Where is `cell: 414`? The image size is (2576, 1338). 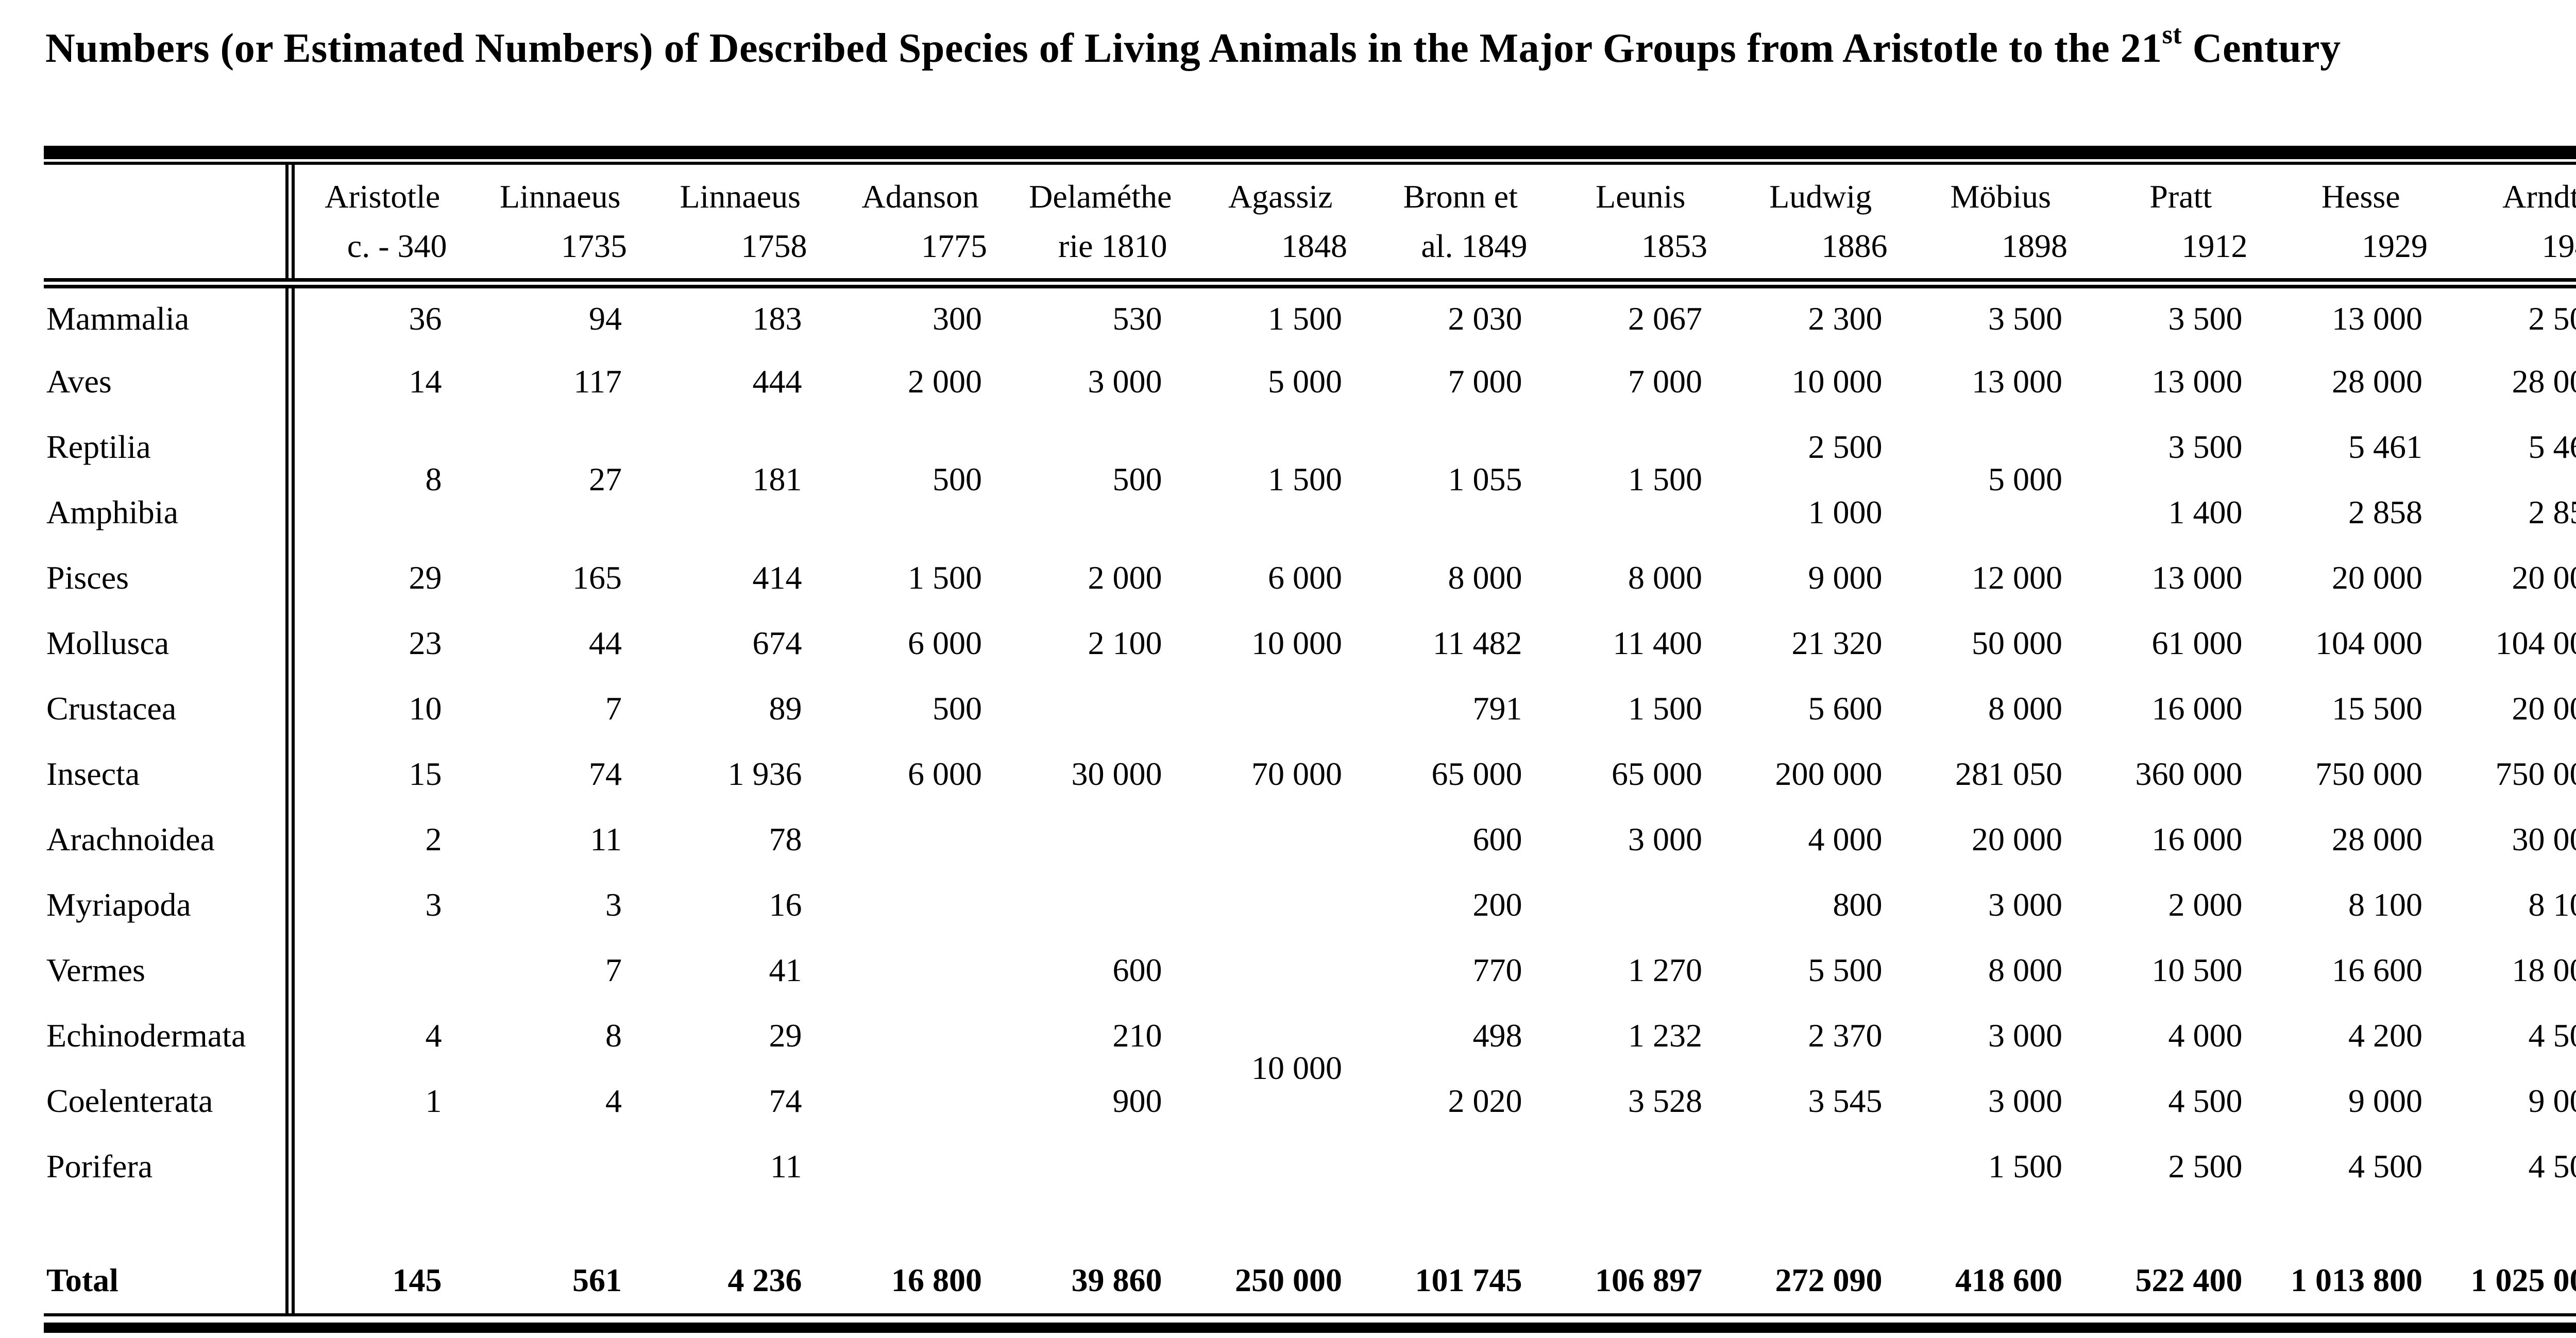 cell: 414 is located at coordinates (777, 577).